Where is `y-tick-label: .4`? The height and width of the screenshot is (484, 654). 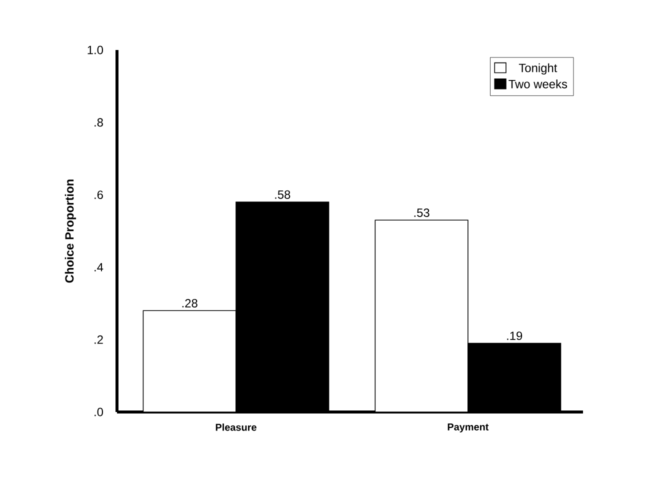 y-tick-label: .4 is located at coordinates (99, 267).